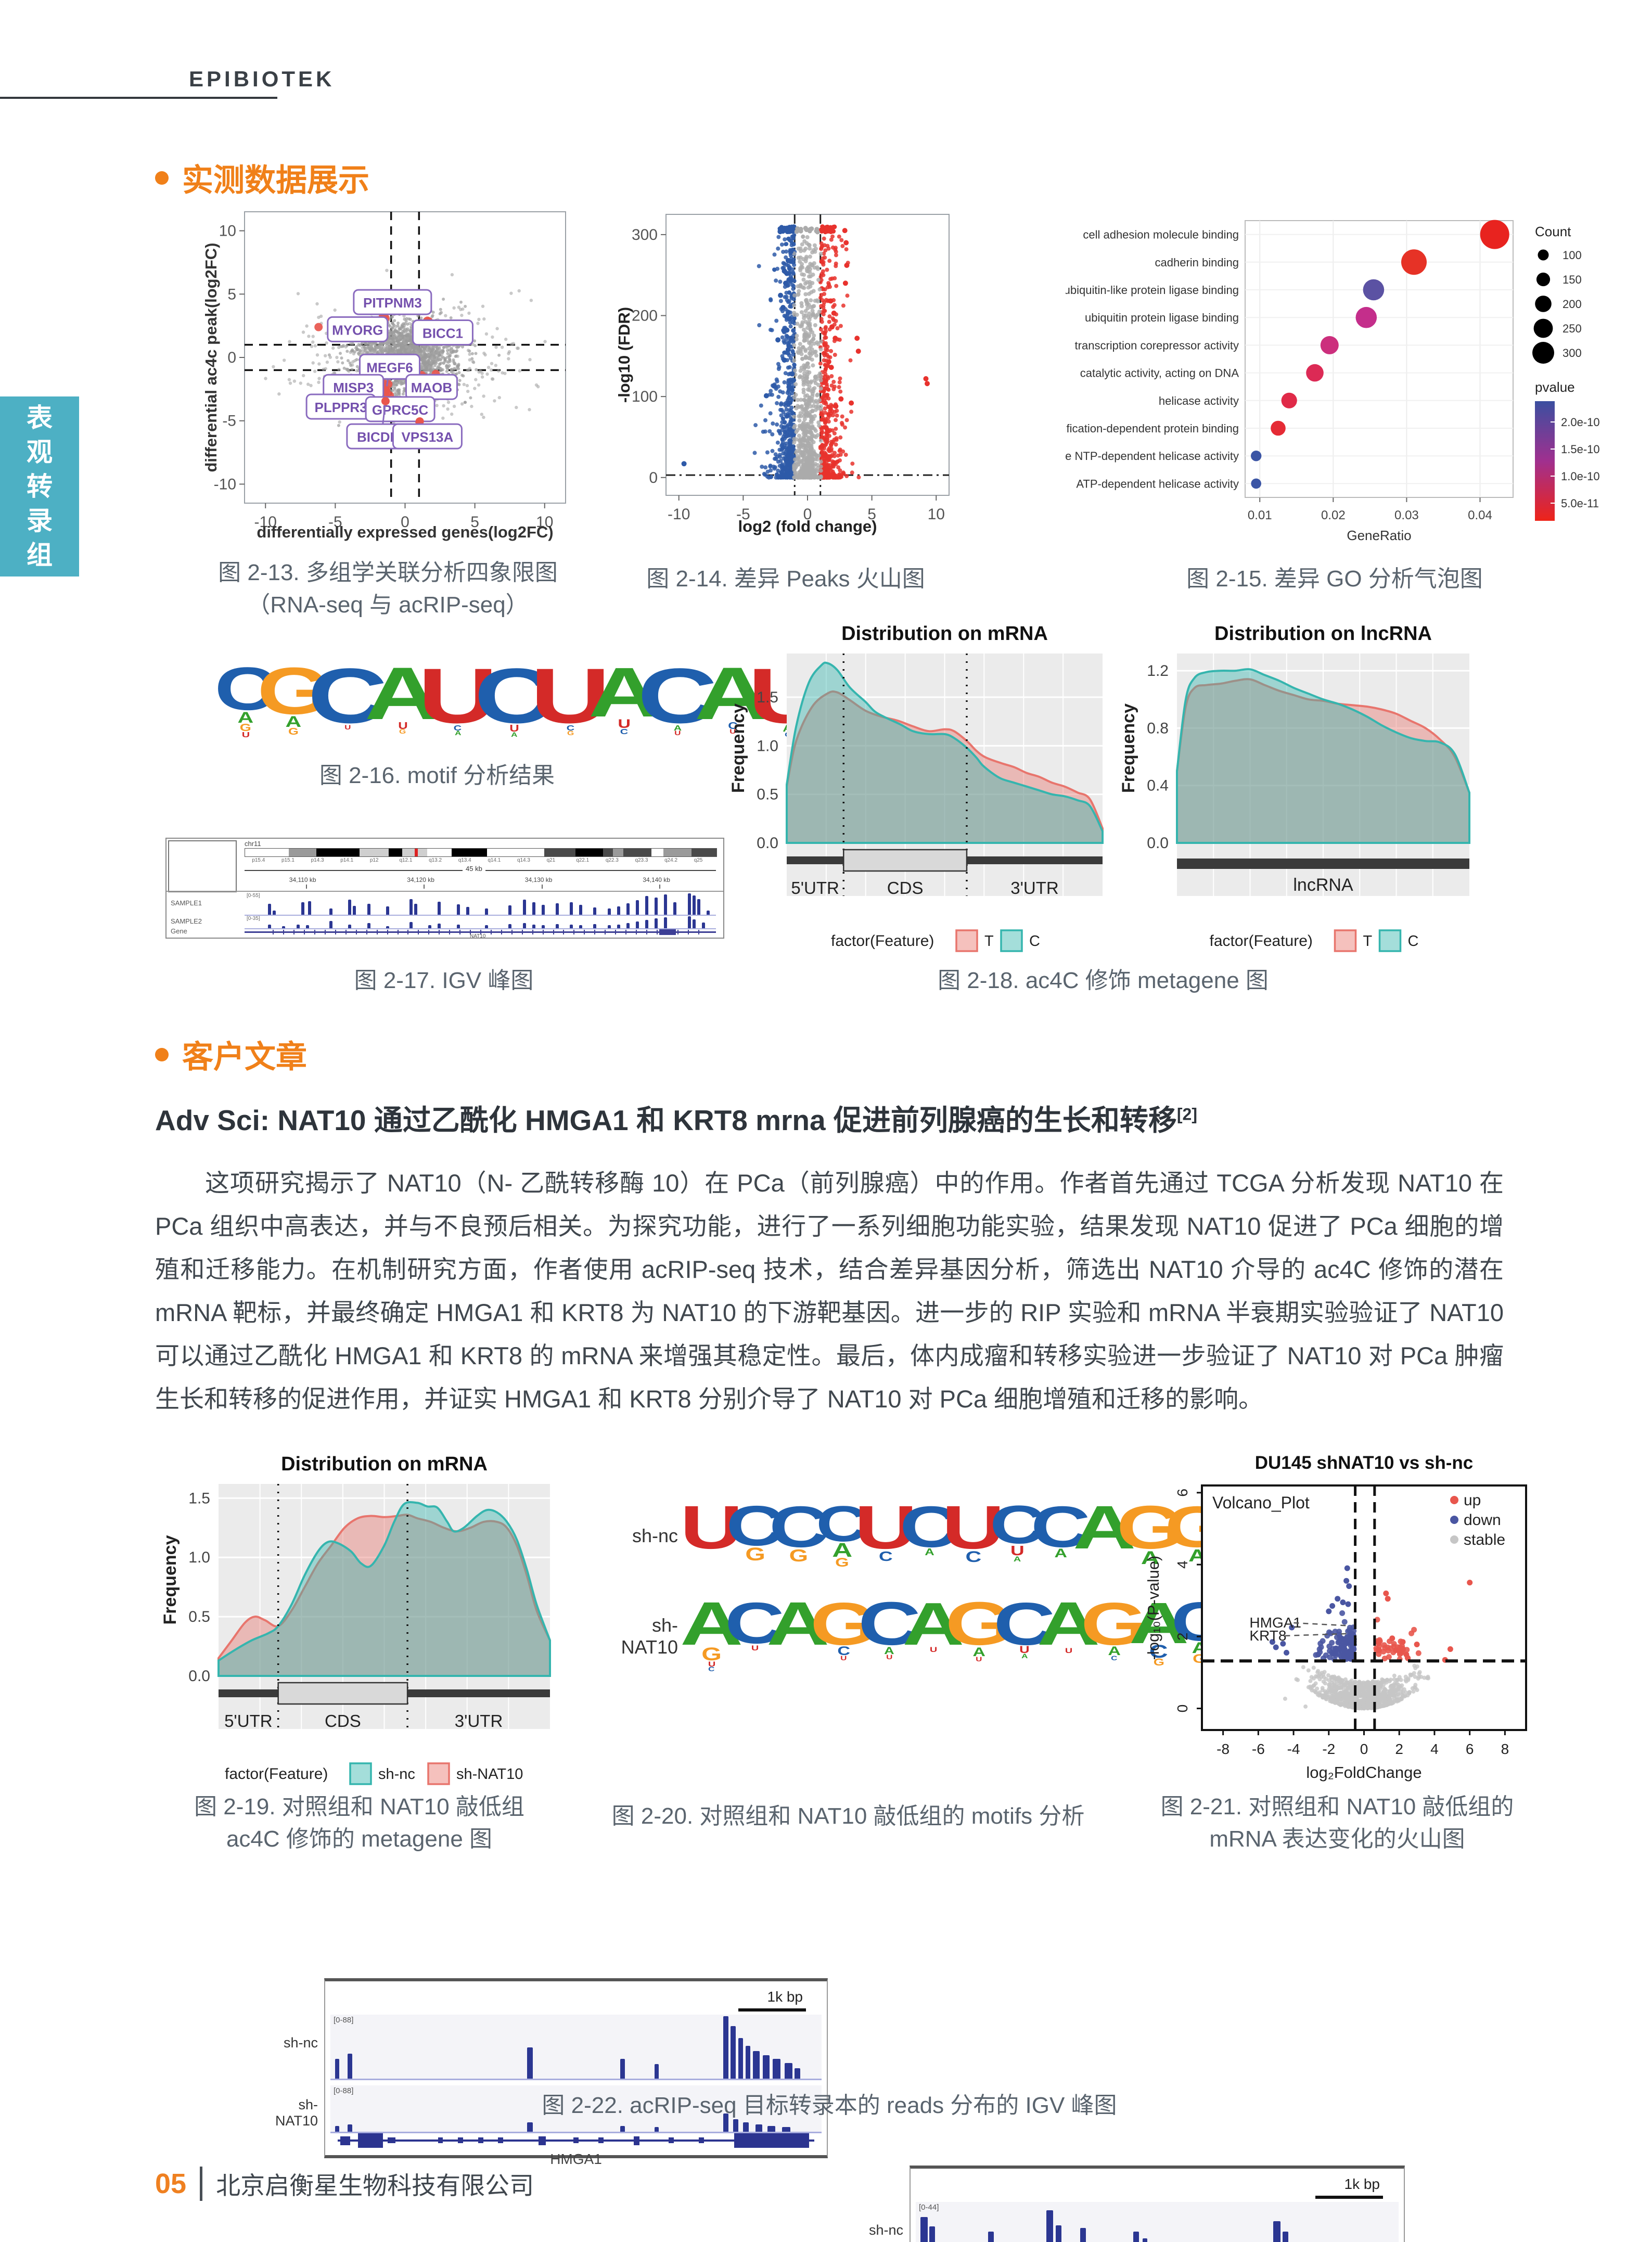 The image size is (1652, 2242). Describe the element at coordinates (275, 180) in the screenshot. I see `section-heading-label: 实测数据展示` at that location.